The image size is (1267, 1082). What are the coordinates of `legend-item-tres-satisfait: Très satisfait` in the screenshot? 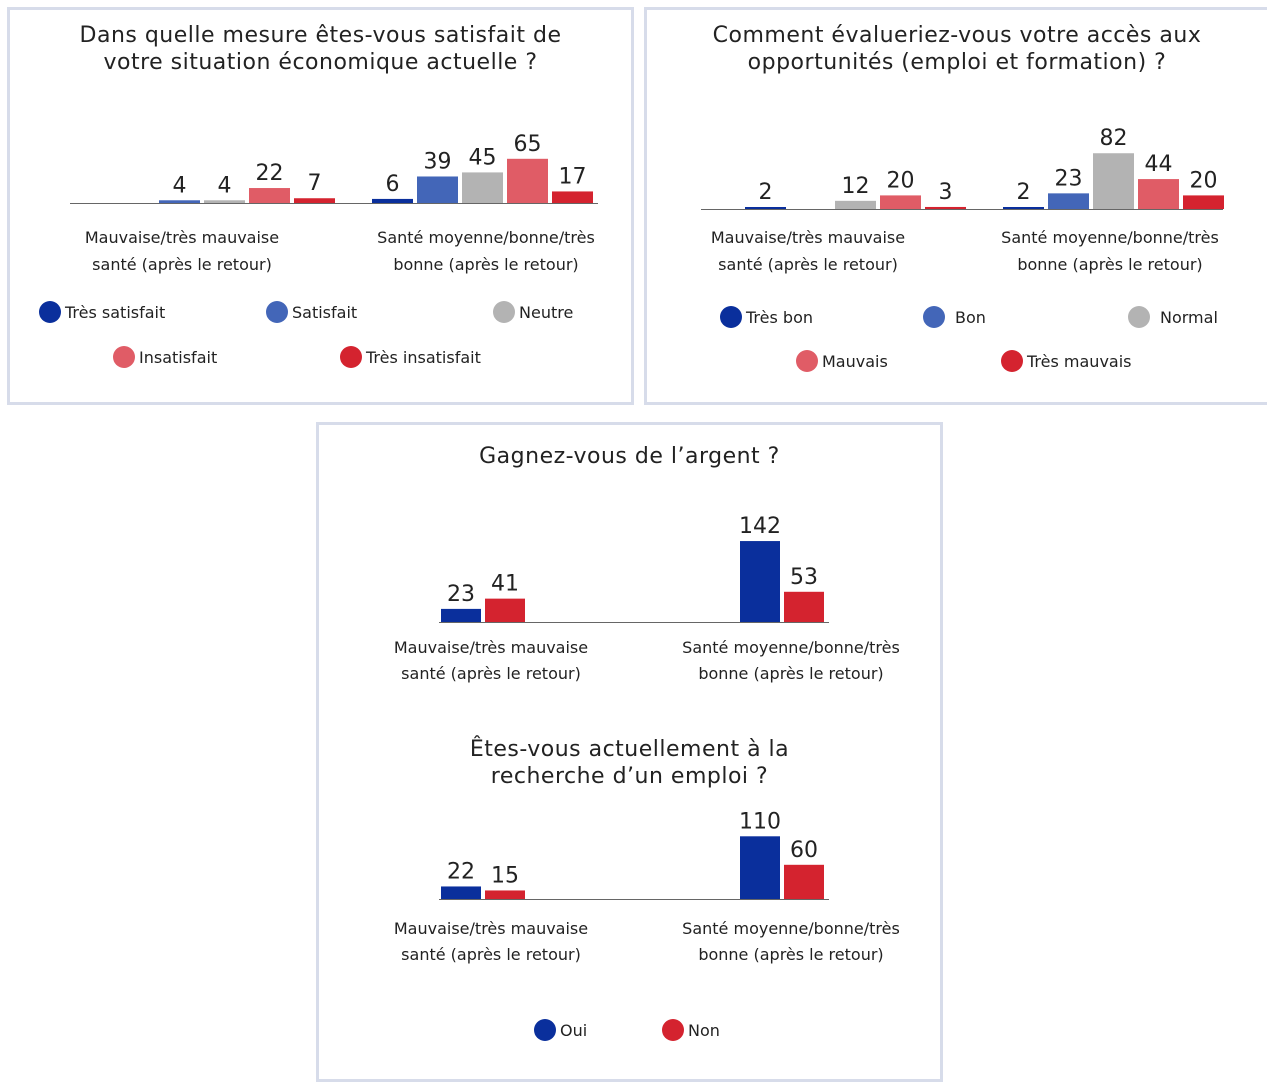 It's located at (102, 312).